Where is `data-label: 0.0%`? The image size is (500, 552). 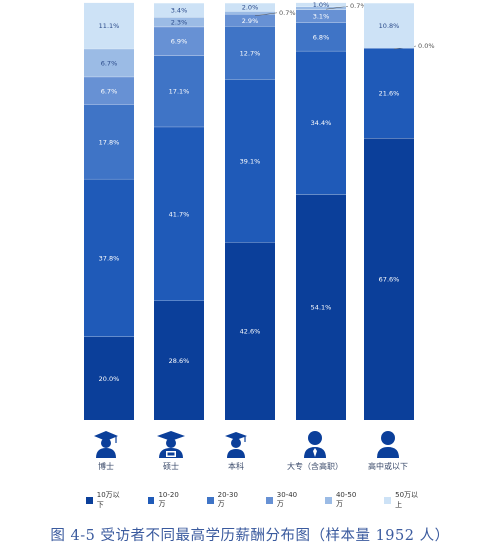 data-label: 0.0% is located at coordinates (426, 46).